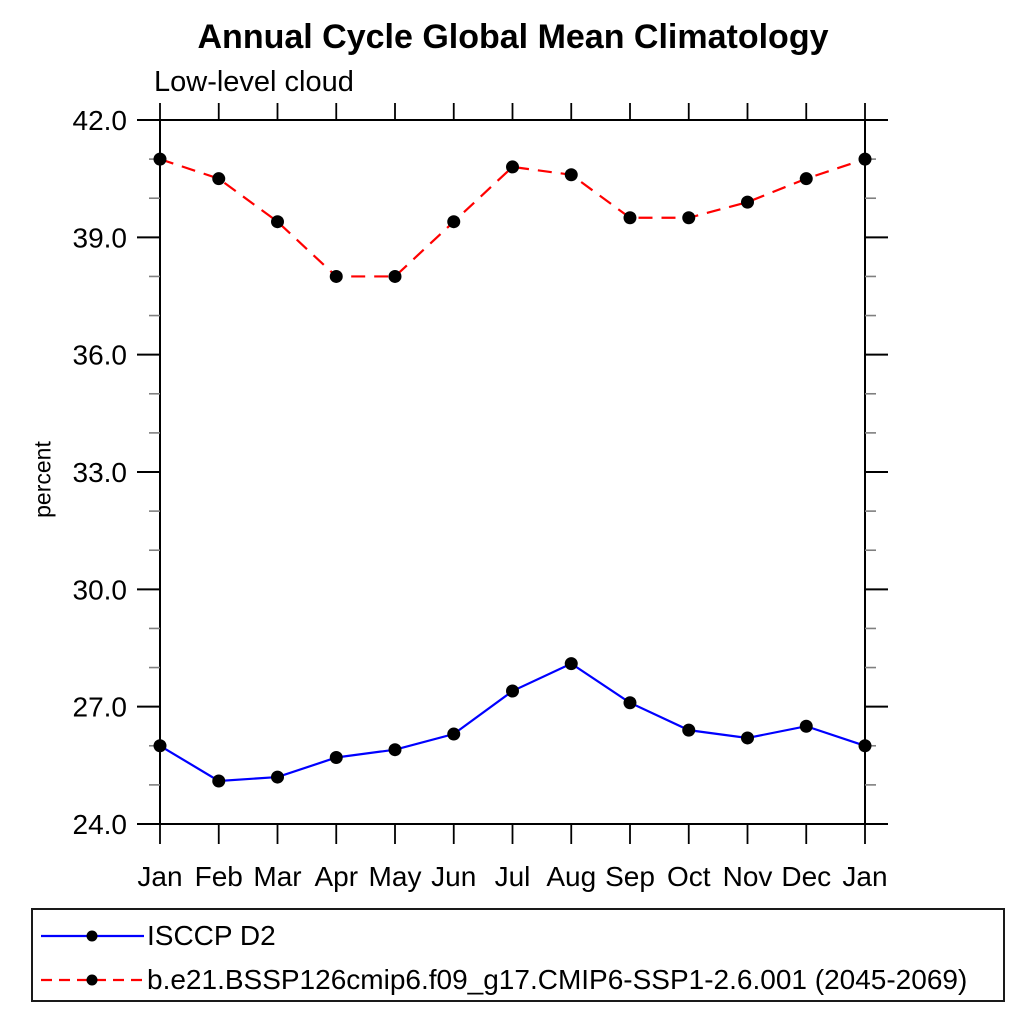 The width and height of the screenshot is (1024, 1024). Describe the element at coordinates (100, 472) in the screenshot. I see `y-tick-label: 33.0` at that location.